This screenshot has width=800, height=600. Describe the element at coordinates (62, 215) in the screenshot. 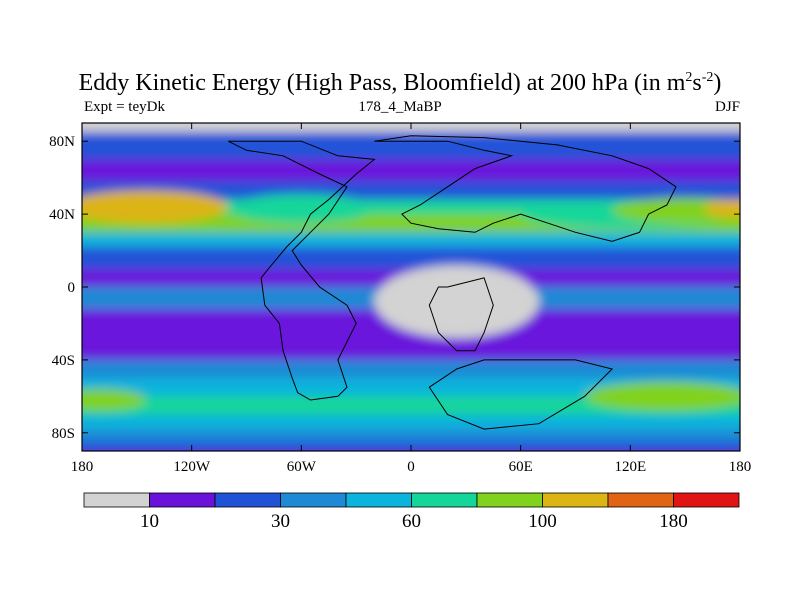

I see `y-tick-label: 40N` at that location.